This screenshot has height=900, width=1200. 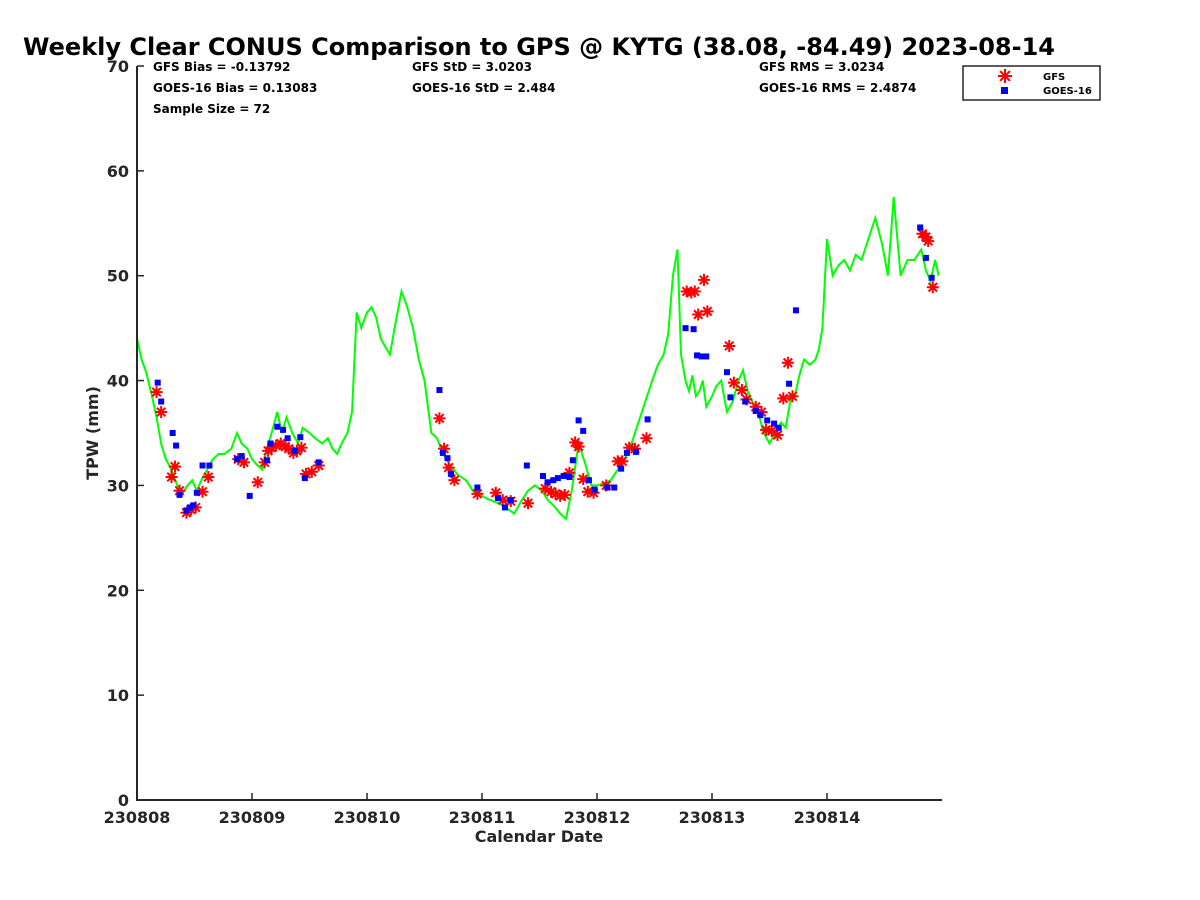 I want to click on stat-sample-size: Sample Size = 72, so click(x=211, y=109).